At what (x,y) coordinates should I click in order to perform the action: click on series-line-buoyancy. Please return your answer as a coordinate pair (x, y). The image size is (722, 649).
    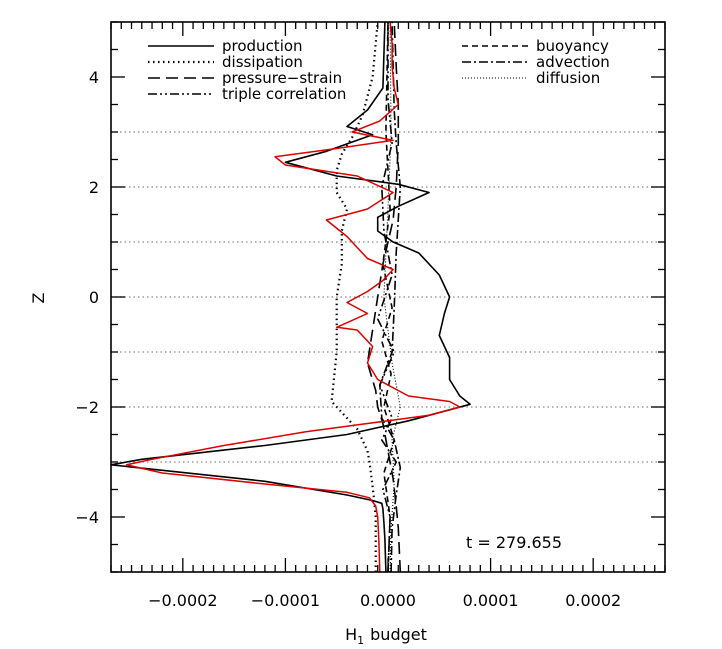
    Looking at the image, I should click on (388, 297).